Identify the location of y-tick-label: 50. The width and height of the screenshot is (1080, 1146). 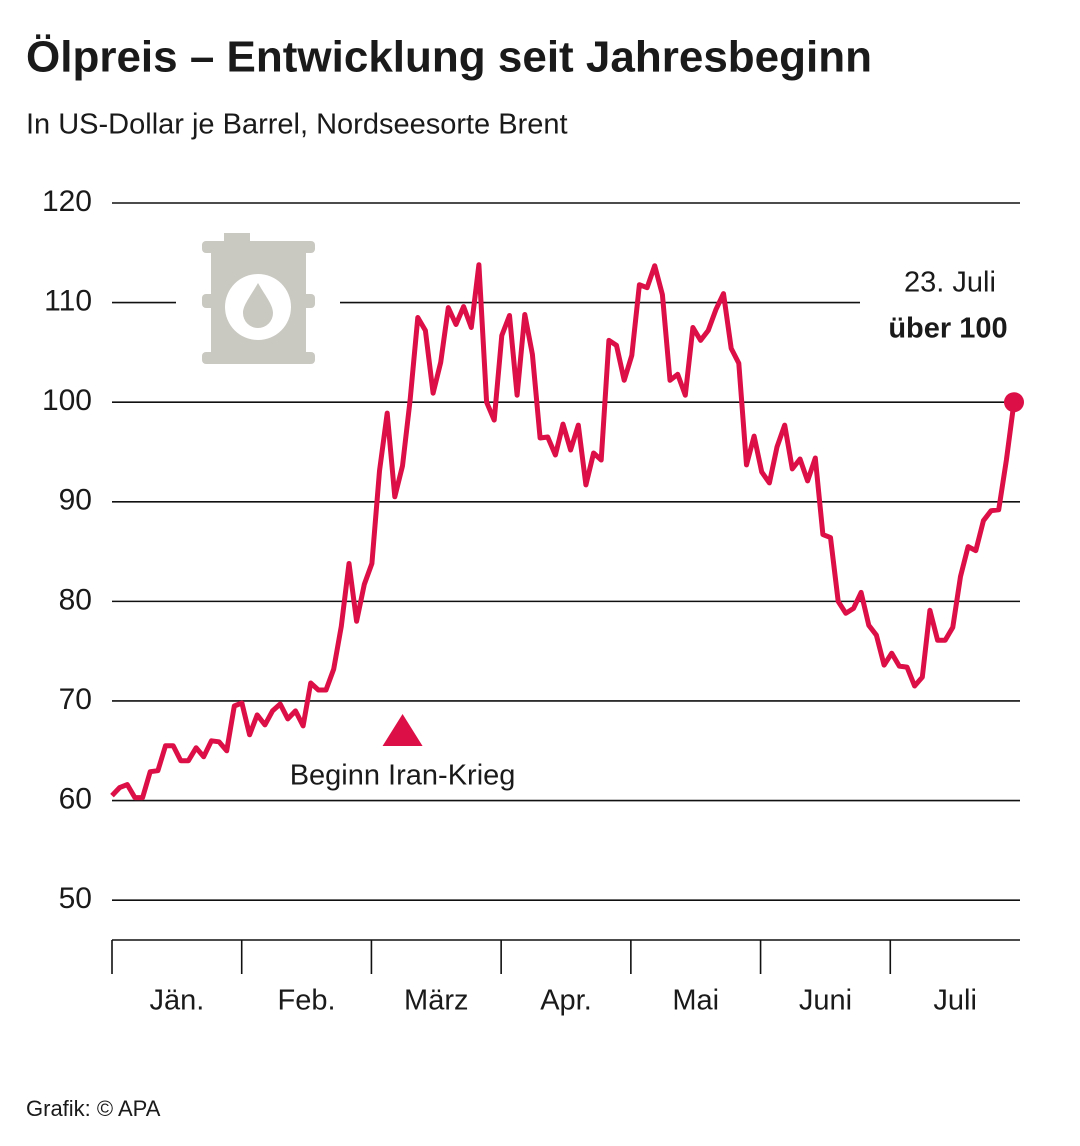
(75, 898).